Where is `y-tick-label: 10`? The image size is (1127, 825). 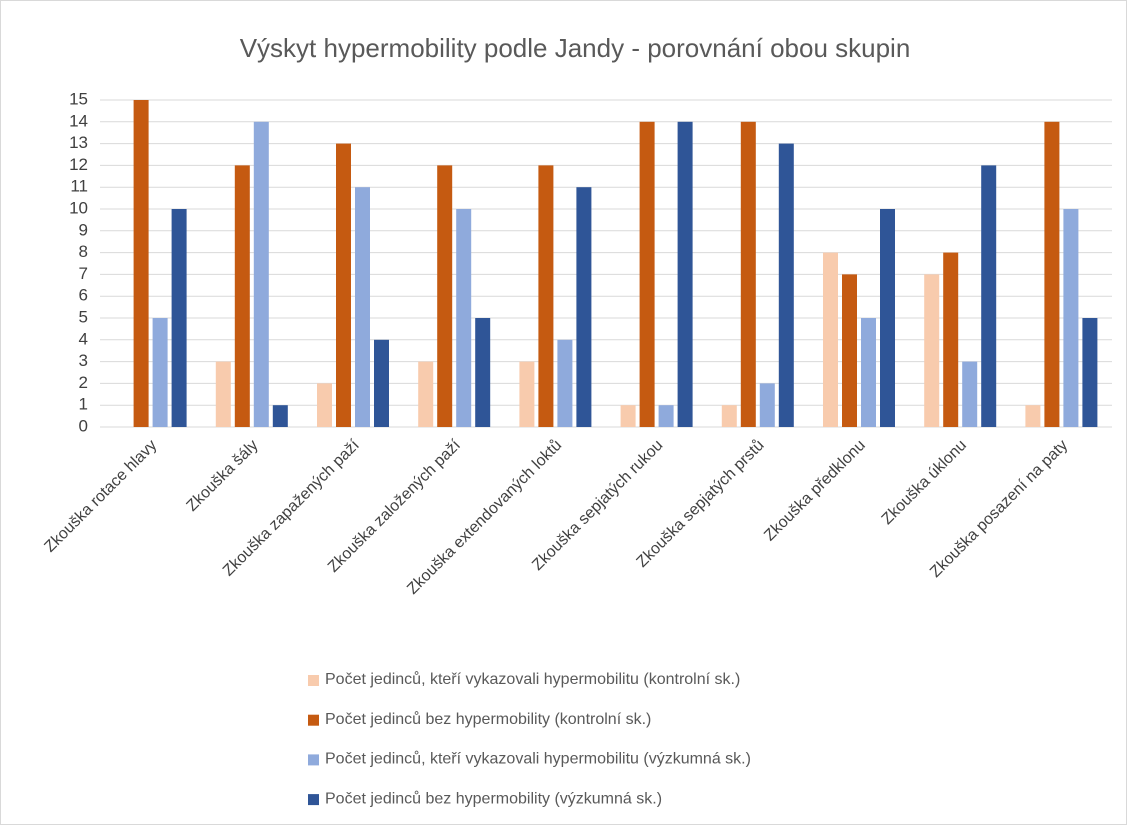 y-tick-label: 10 is located at coordinates (78, 207).